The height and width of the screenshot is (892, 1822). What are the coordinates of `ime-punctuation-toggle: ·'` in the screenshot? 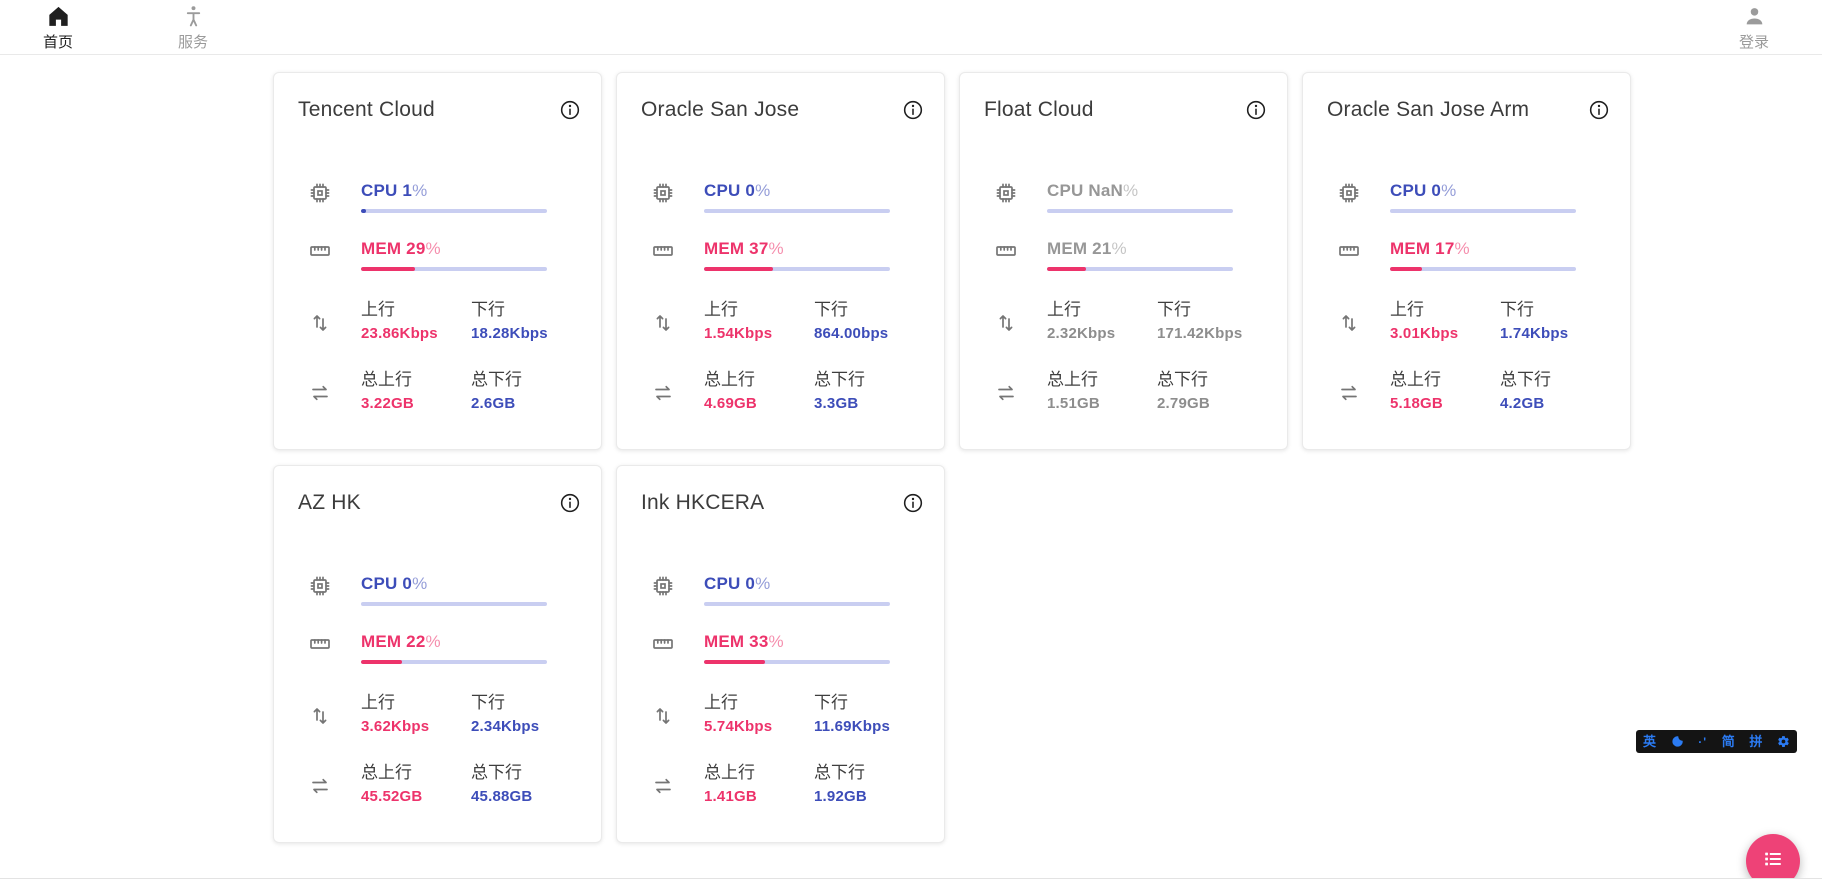 It's located at (1703, 741).